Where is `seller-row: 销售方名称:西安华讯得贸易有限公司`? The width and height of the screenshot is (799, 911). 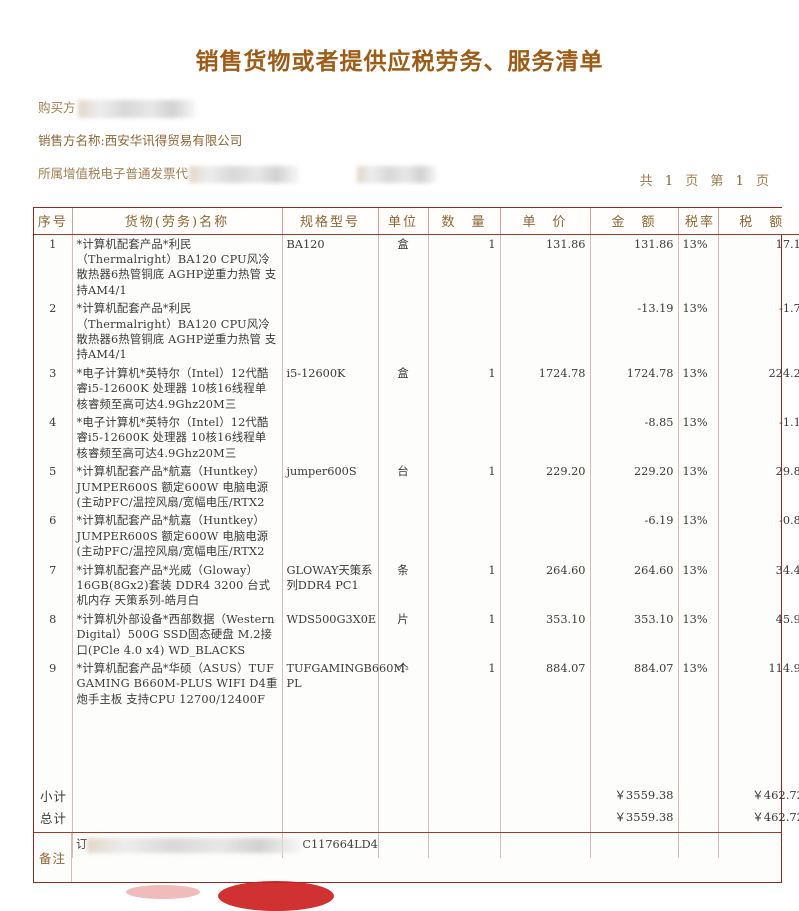 seller-row: 销售方名称:西安华讯得贸易有限公司 is located at coordinates (403, 147).